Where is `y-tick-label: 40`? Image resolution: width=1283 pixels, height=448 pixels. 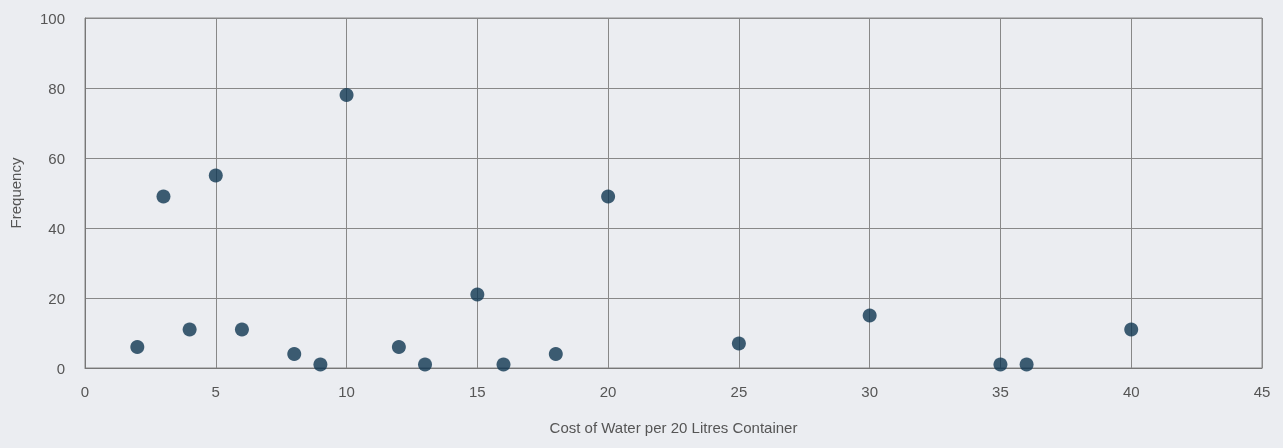 y-tick-label: 40 is located at coordinates (56, 228).